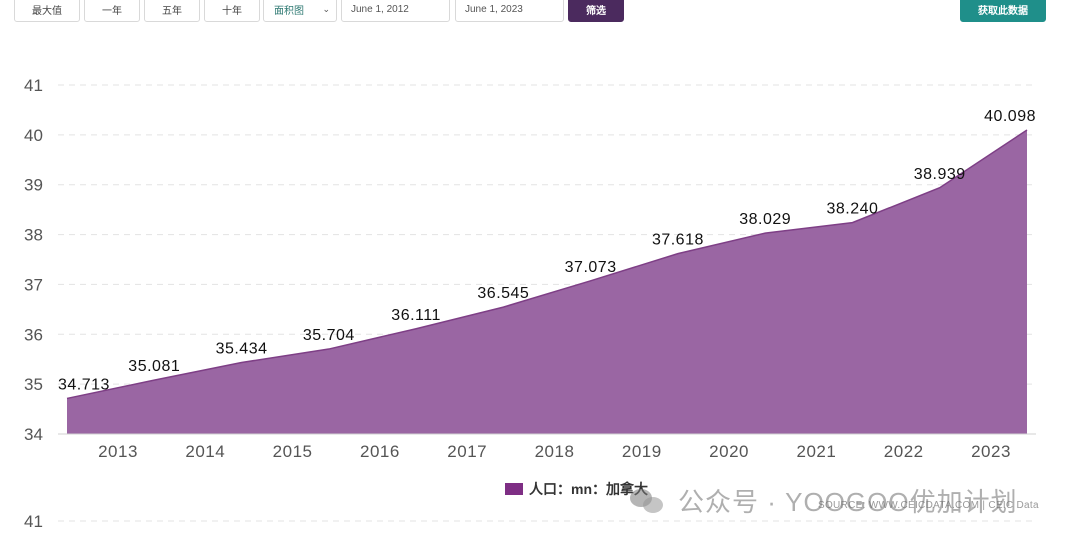  I want to click on watermark-text: 公众号 · YOOGOO优加计划, so click(848, 502).